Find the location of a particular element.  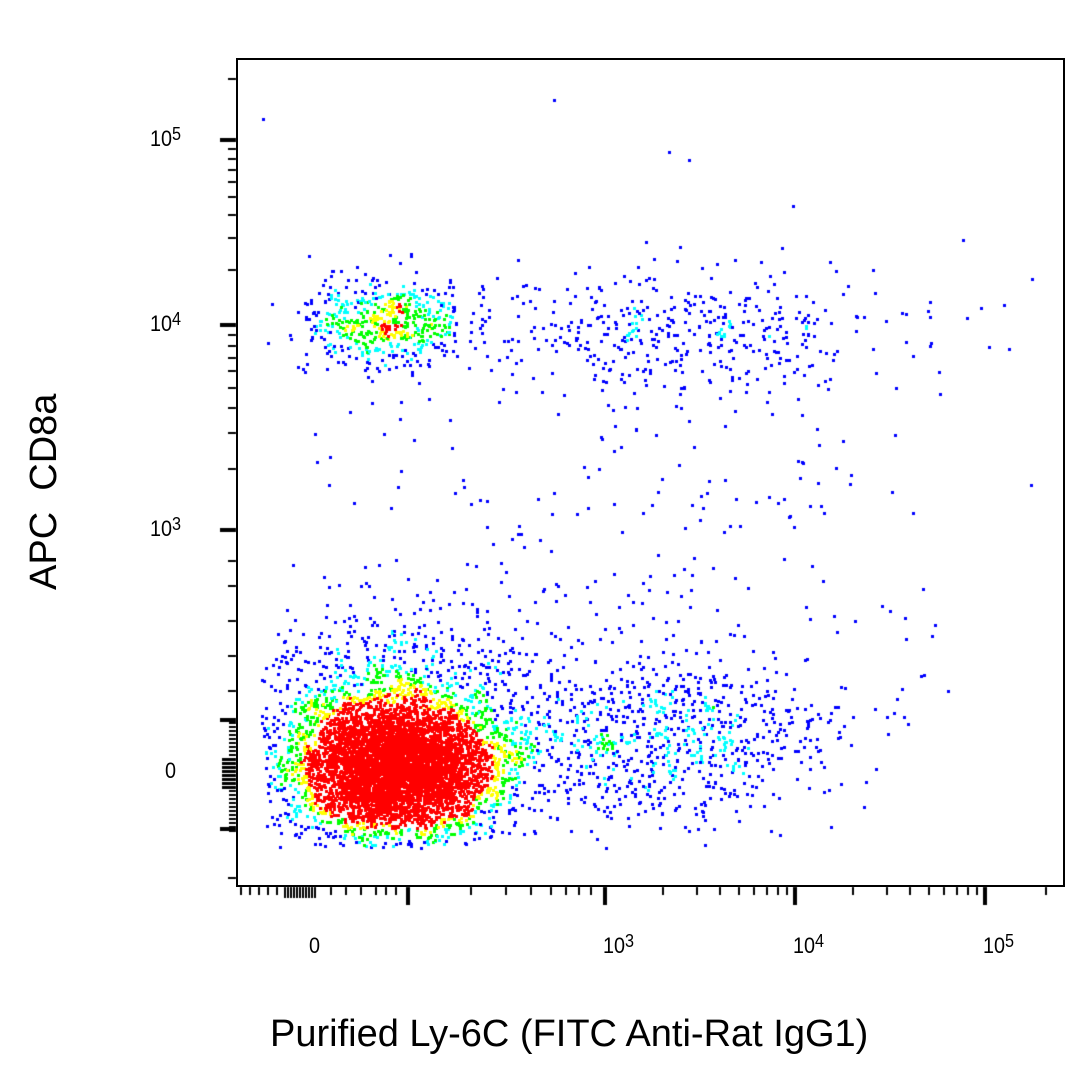

x-tick-label: 10⁴ is located at coordinates (809, 944).